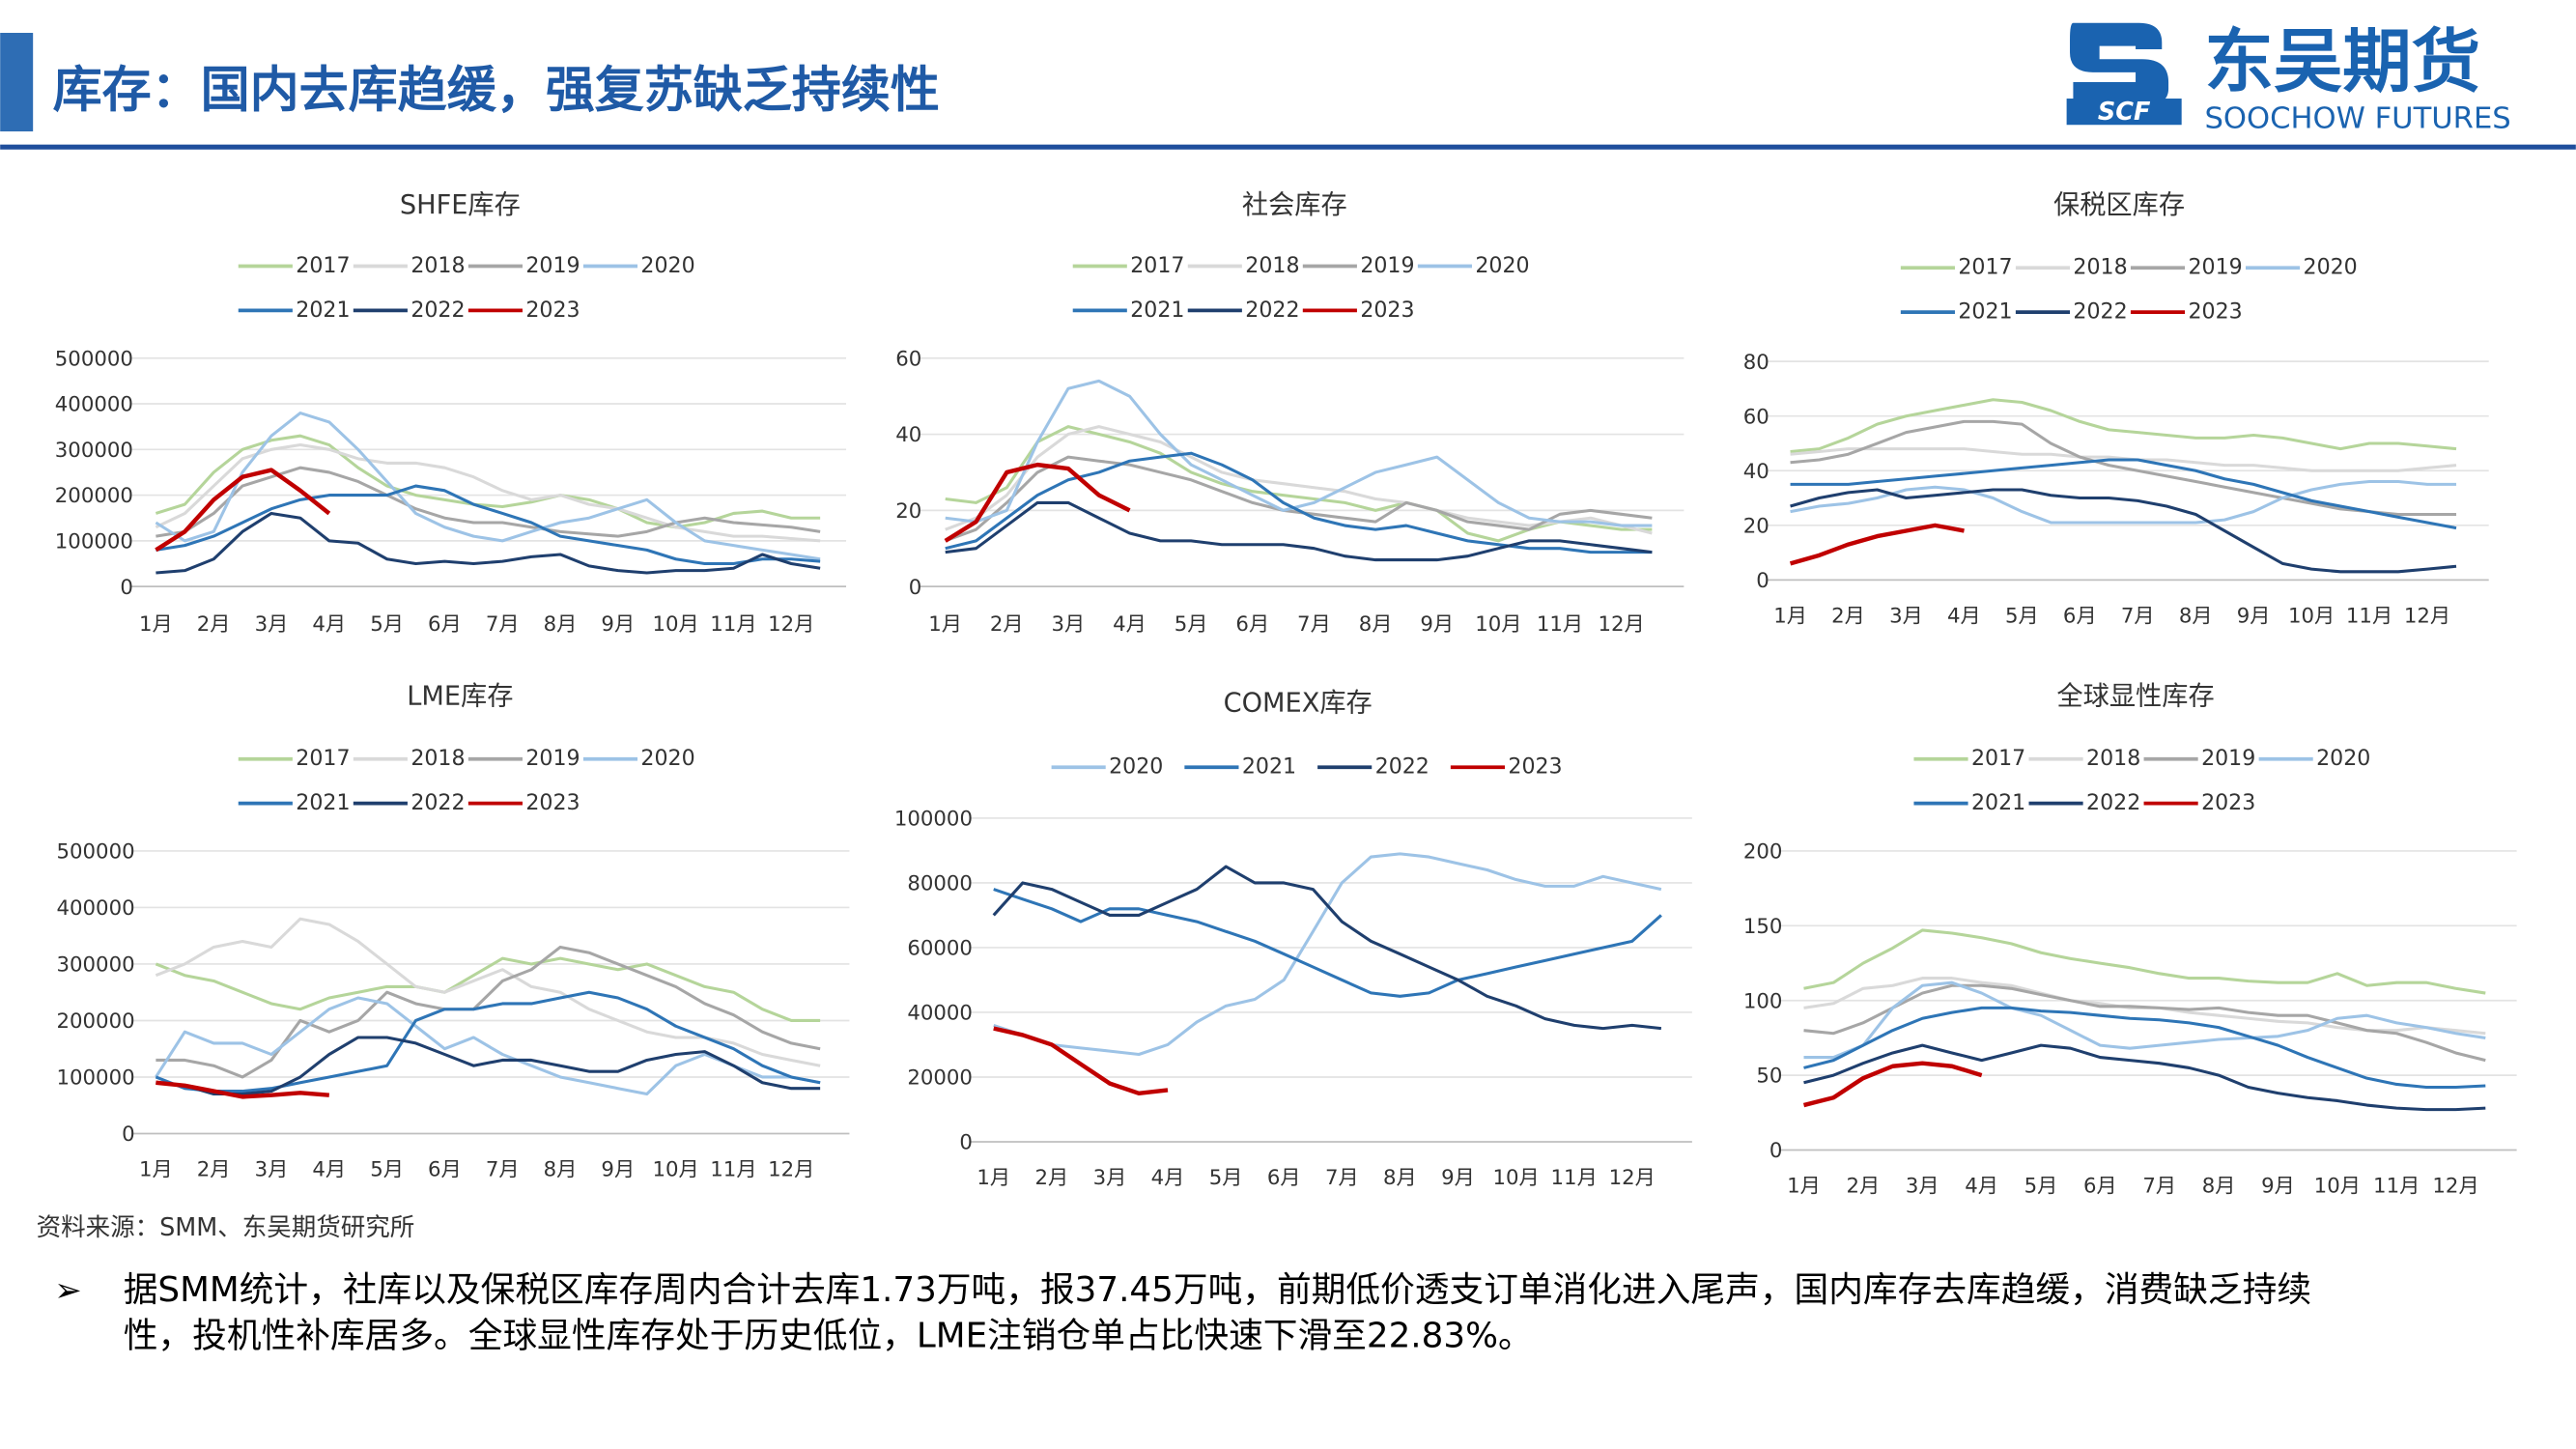 This screenshot has height=1449, width=2576. What do you see at coordinates (1574, 1178) in the screenshot?
I see `x-tick-label: 11月` at bounding box center [1574, 1178].